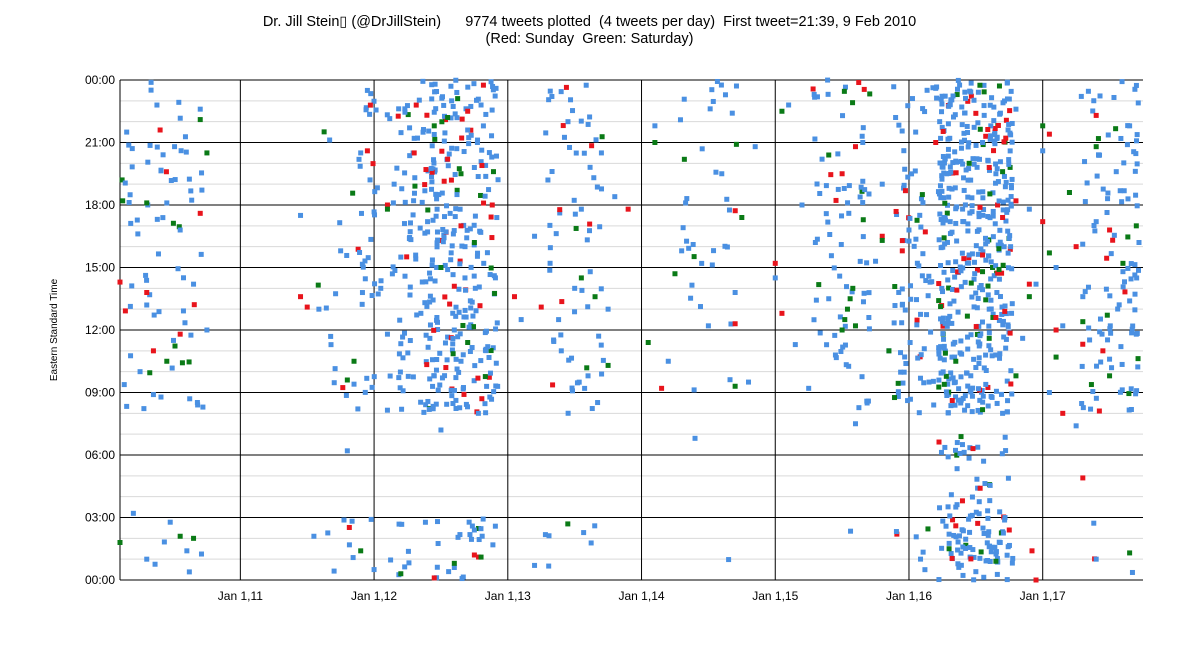  Describe the element at coordinates (775, 596) in the screenshot. I see `x-tick-label: Jan 1,15` at that location.